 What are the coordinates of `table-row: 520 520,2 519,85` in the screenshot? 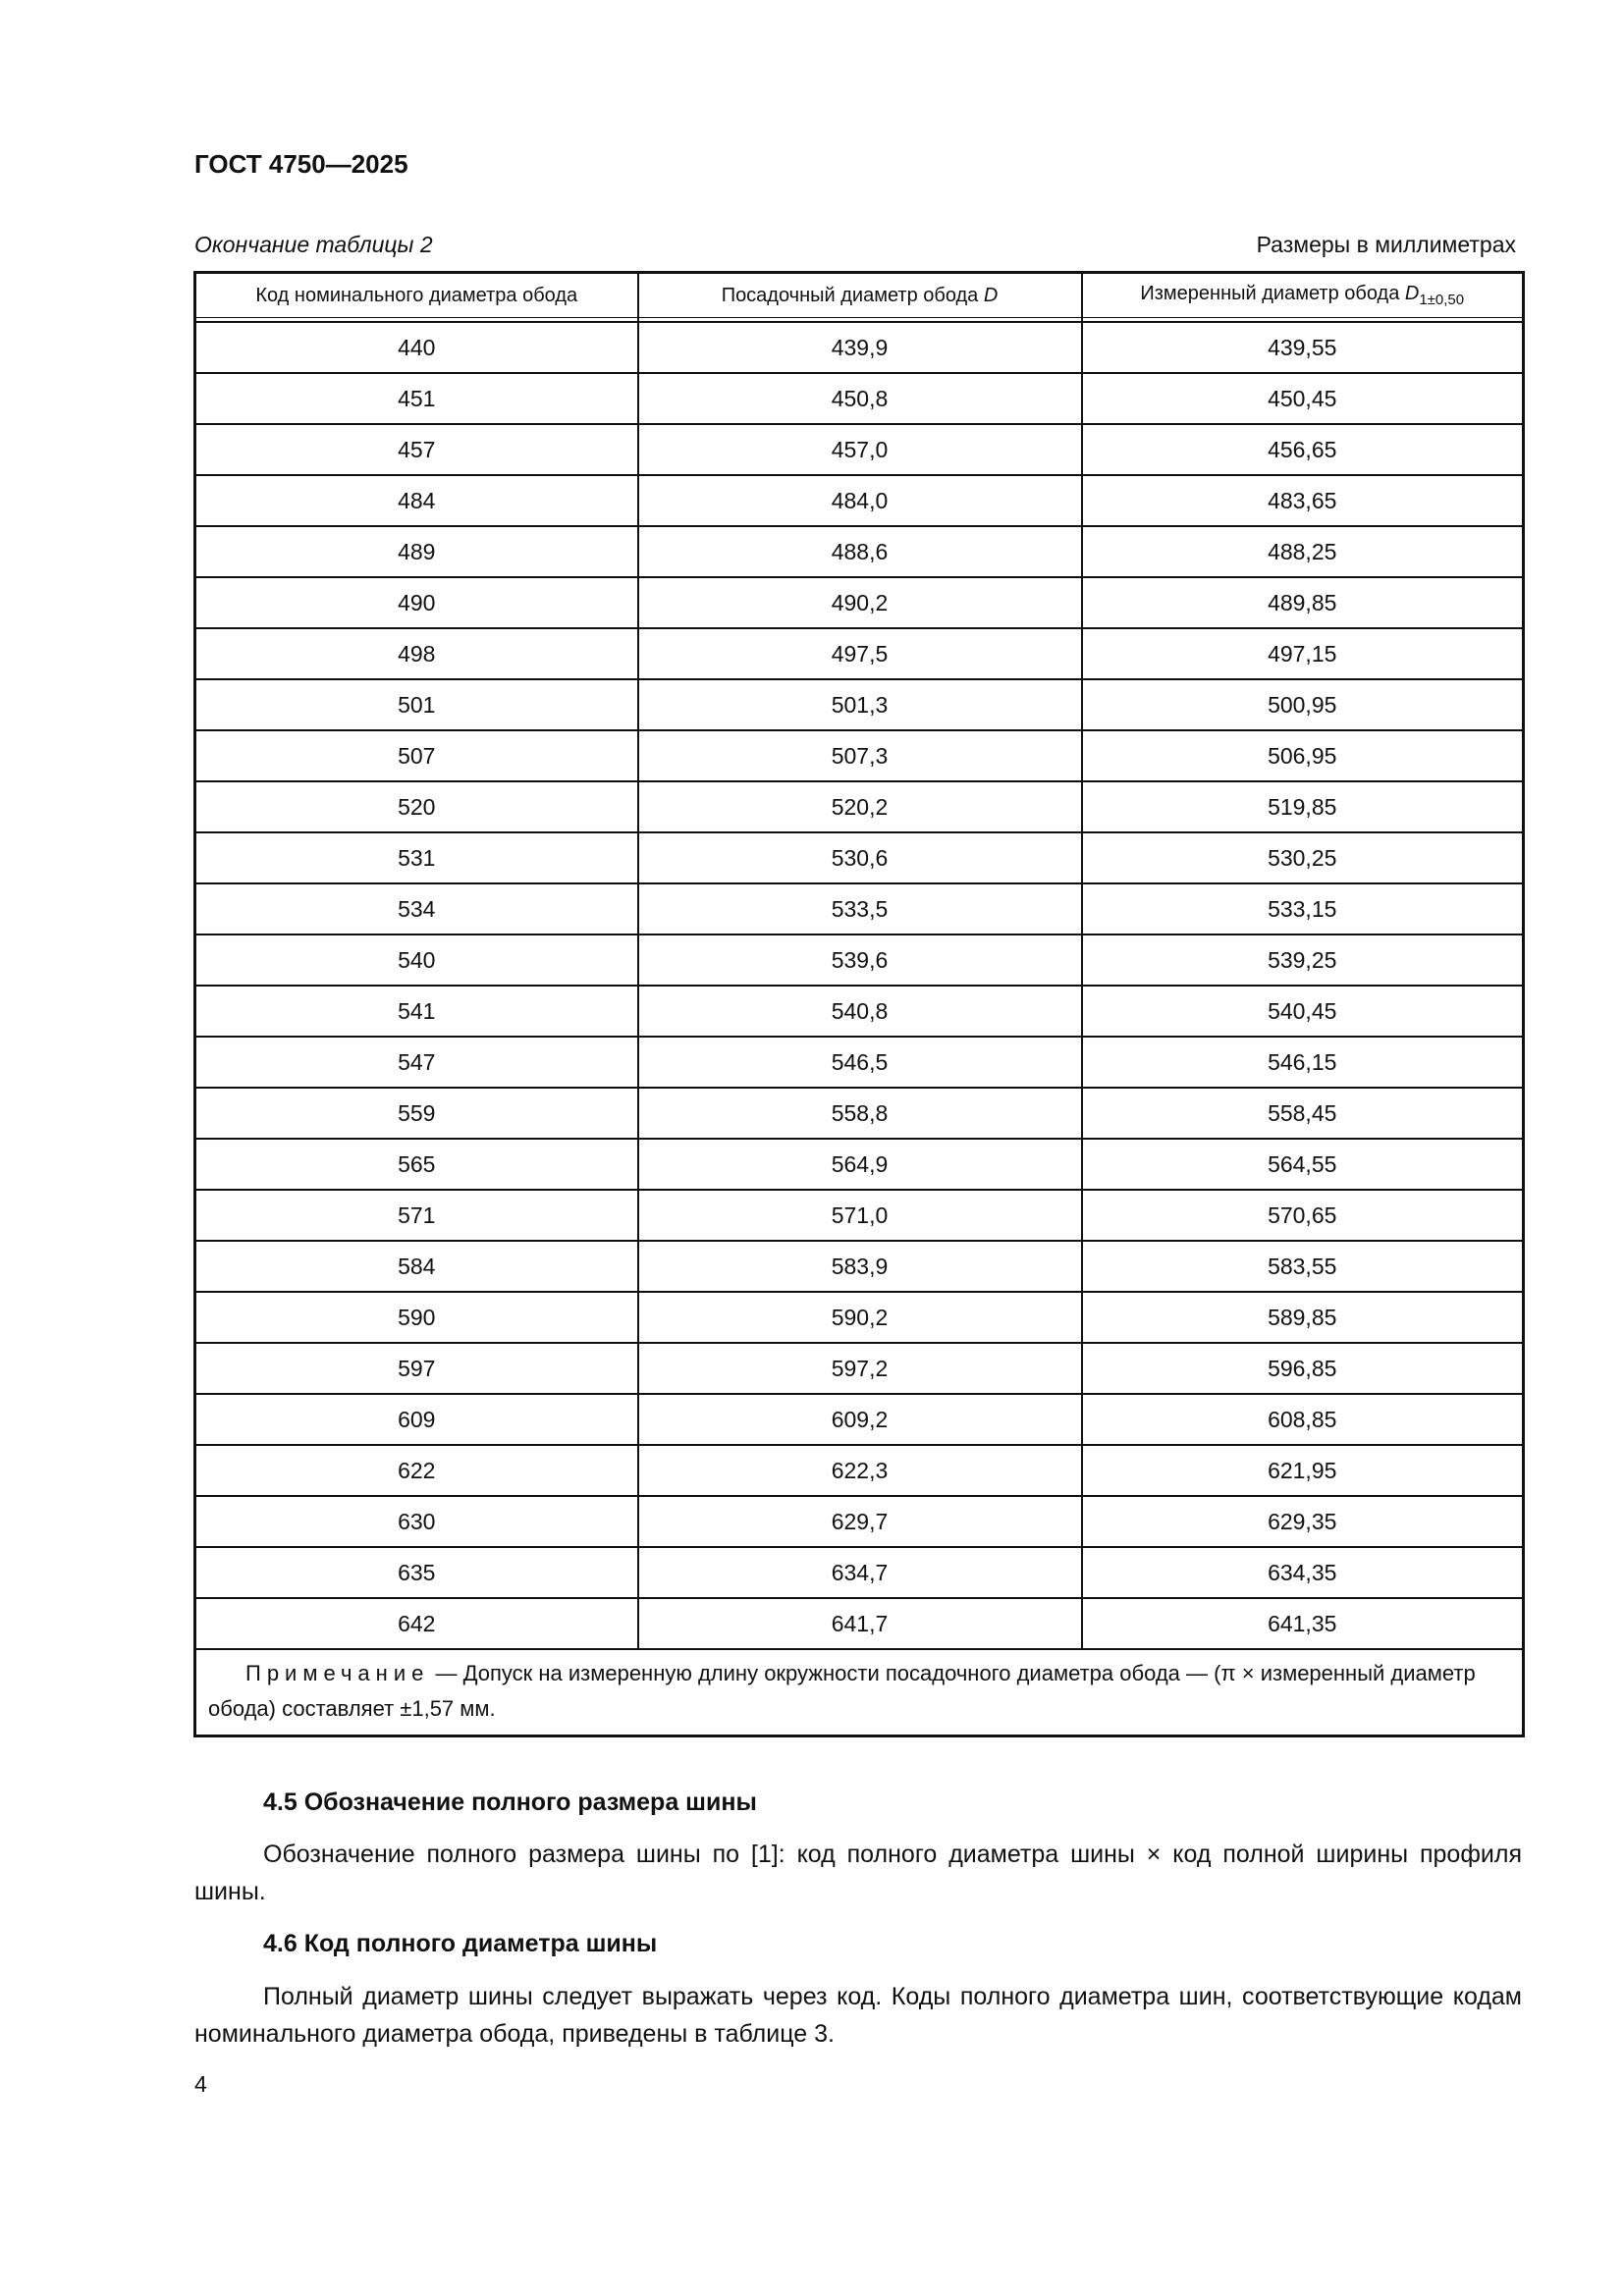 It's located at (859, 806).